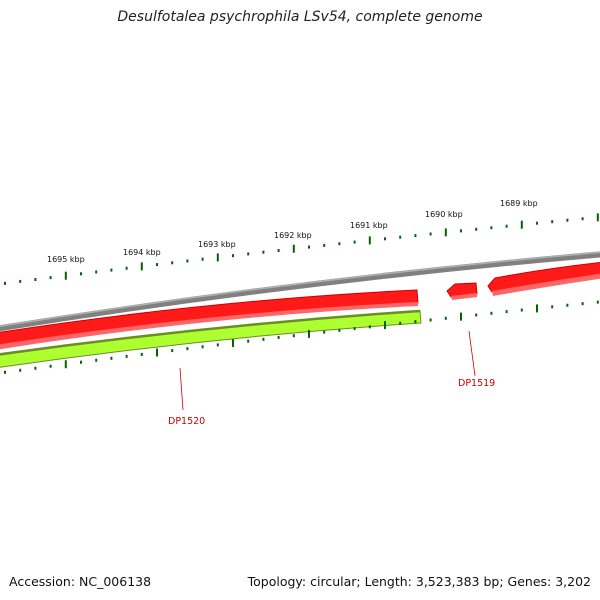 The width and height of the screenshot is (600, 600). I want to click on gene-label-dp1520: DP1520, so click(186, 421).